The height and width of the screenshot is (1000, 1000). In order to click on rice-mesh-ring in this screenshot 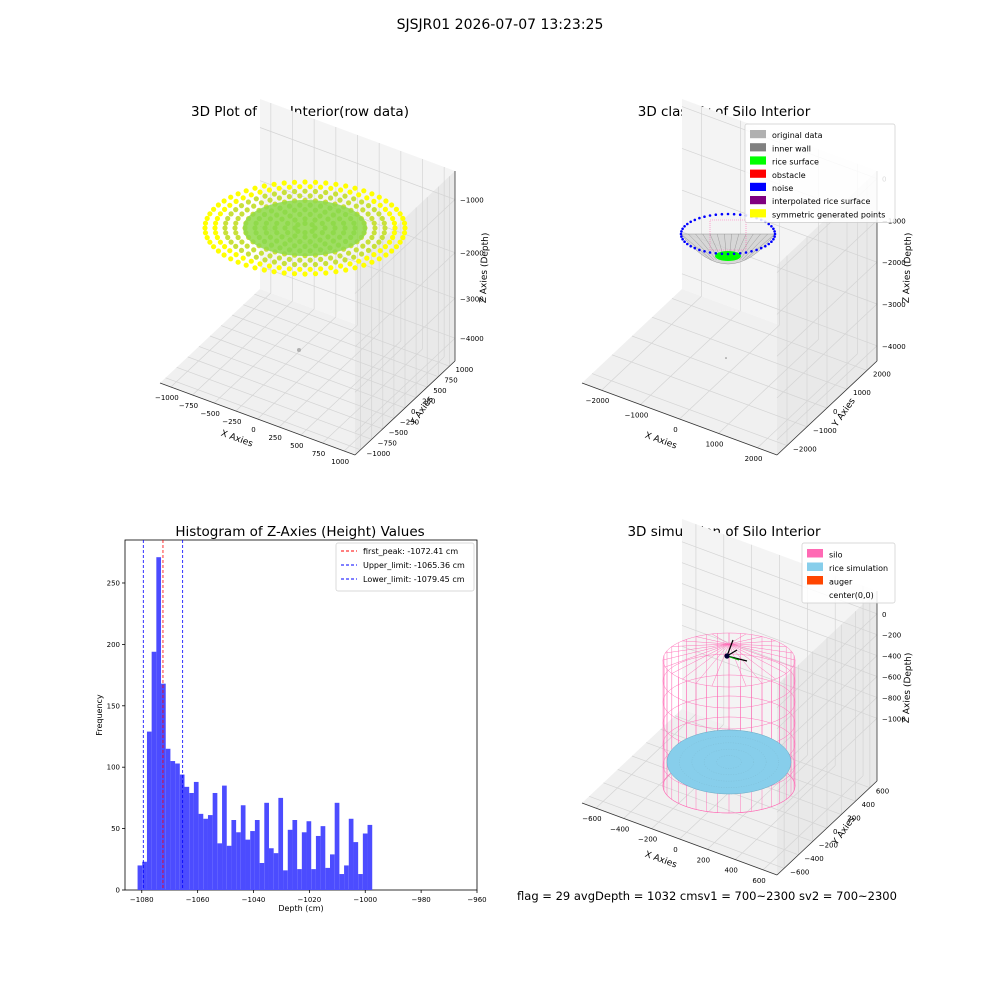, I will do `click(729, 762)`.